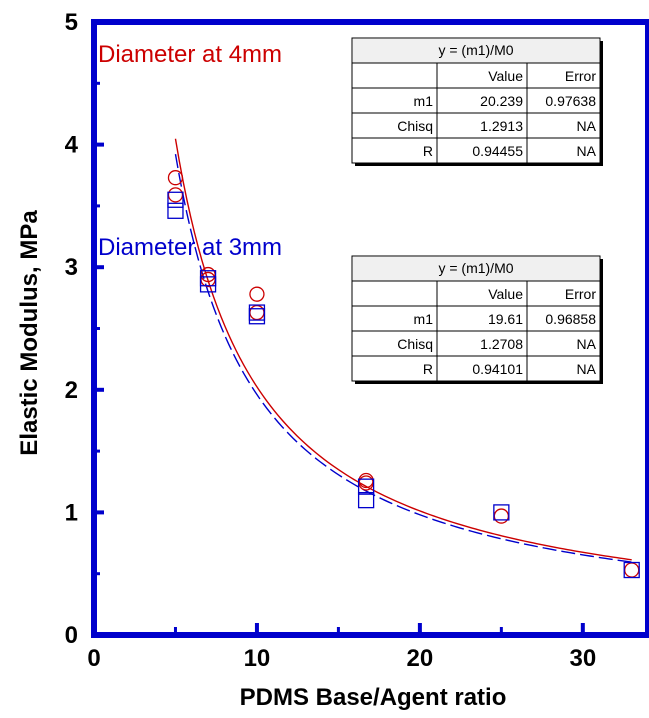  I want to click on table-cell: 0.97638, so click(570, 101).